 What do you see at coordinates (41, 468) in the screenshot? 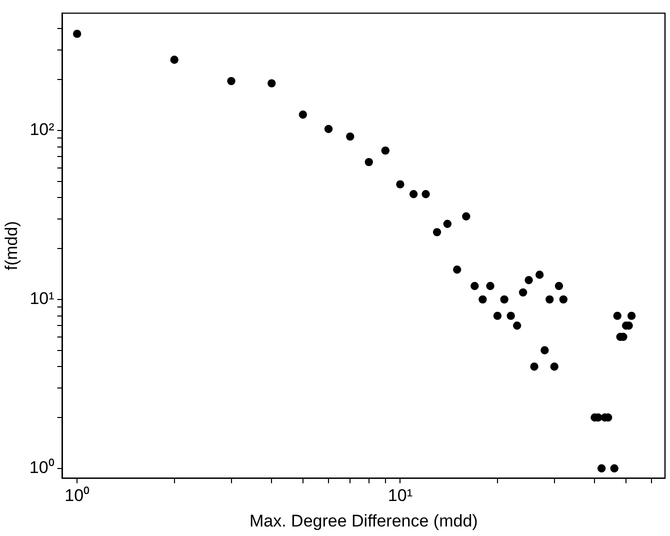
I see `y-tick-label: 10⁰` at bounding box center [41, 468].